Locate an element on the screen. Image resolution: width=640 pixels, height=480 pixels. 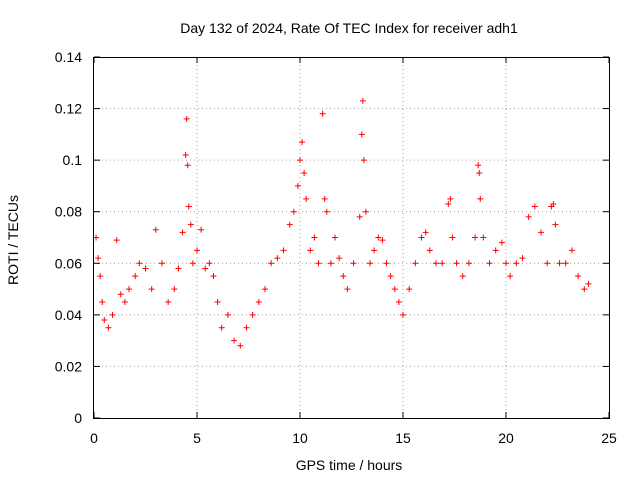
x-tick-label: 10 is located at coordinates (300, 438).